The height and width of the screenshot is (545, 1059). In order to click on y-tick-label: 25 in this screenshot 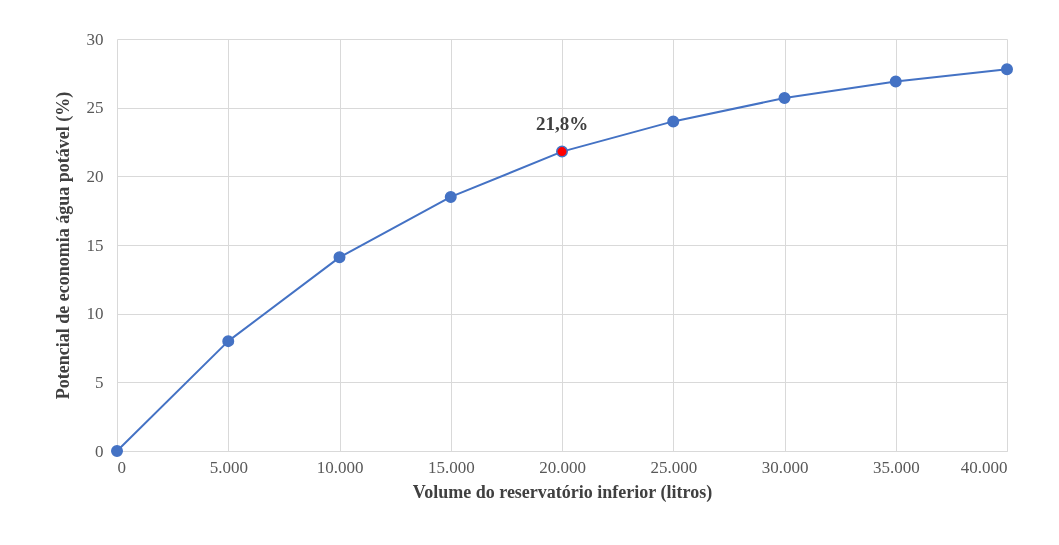, I will do `click(95, 108)`.